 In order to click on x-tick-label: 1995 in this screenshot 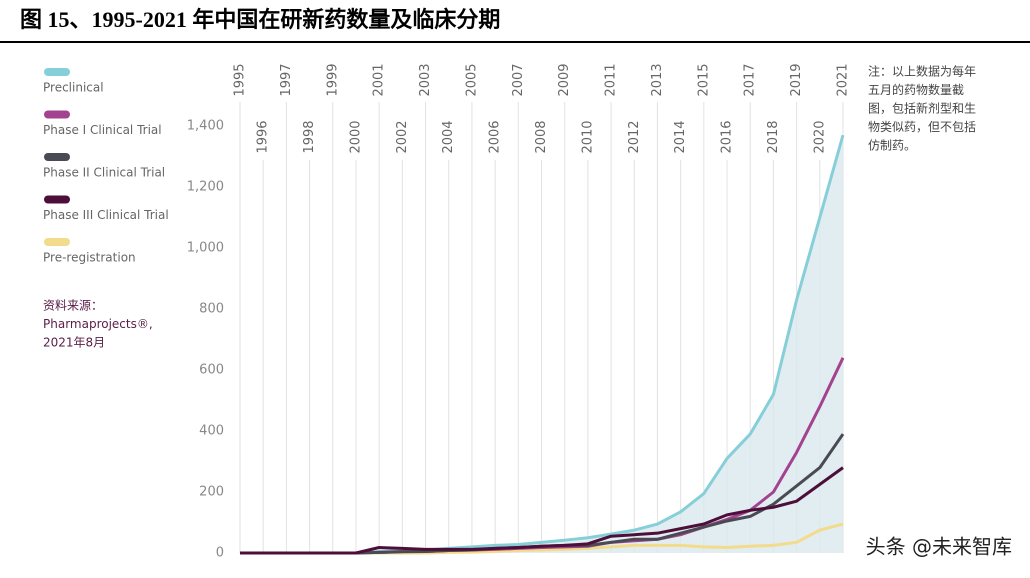, I will do `click(240, 79)`.